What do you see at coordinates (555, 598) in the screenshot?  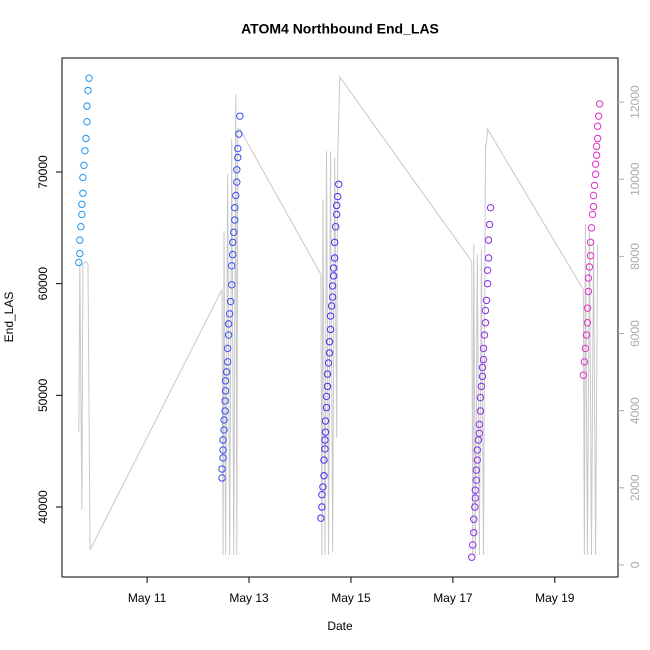 I see `x-tick-label: May 19` at bounding box center [555, 598].